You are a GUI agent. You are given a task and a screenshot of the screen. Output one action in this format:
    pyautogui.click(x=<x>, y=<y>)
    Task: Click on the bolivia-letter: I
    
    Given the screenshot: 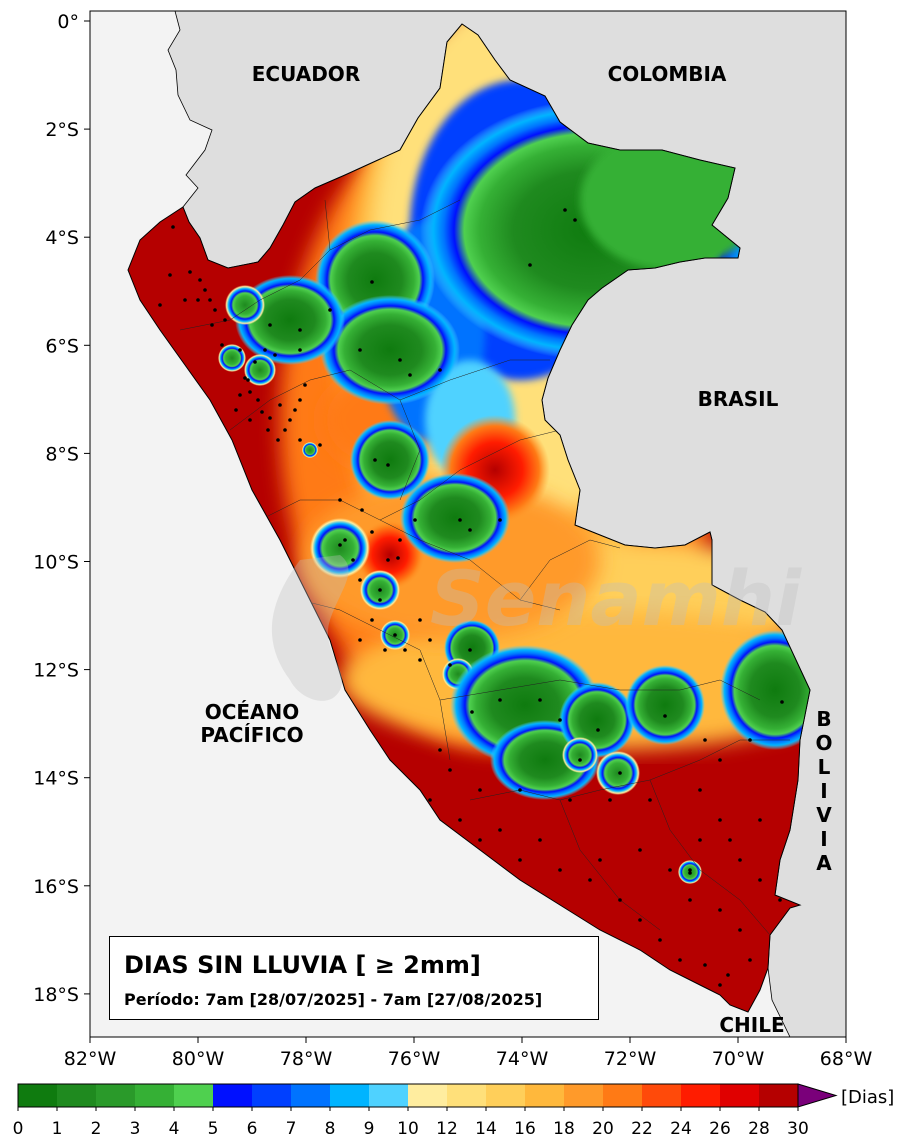 What is the action you would take?
    pyautogui.click(x=823, y=839)
    